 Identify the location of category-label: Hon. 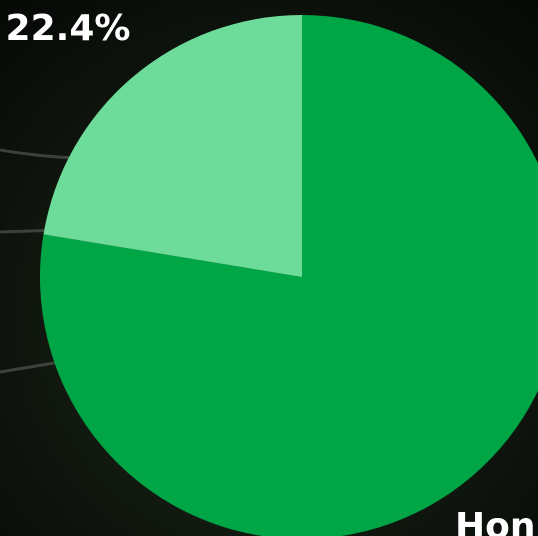
(495, 521).